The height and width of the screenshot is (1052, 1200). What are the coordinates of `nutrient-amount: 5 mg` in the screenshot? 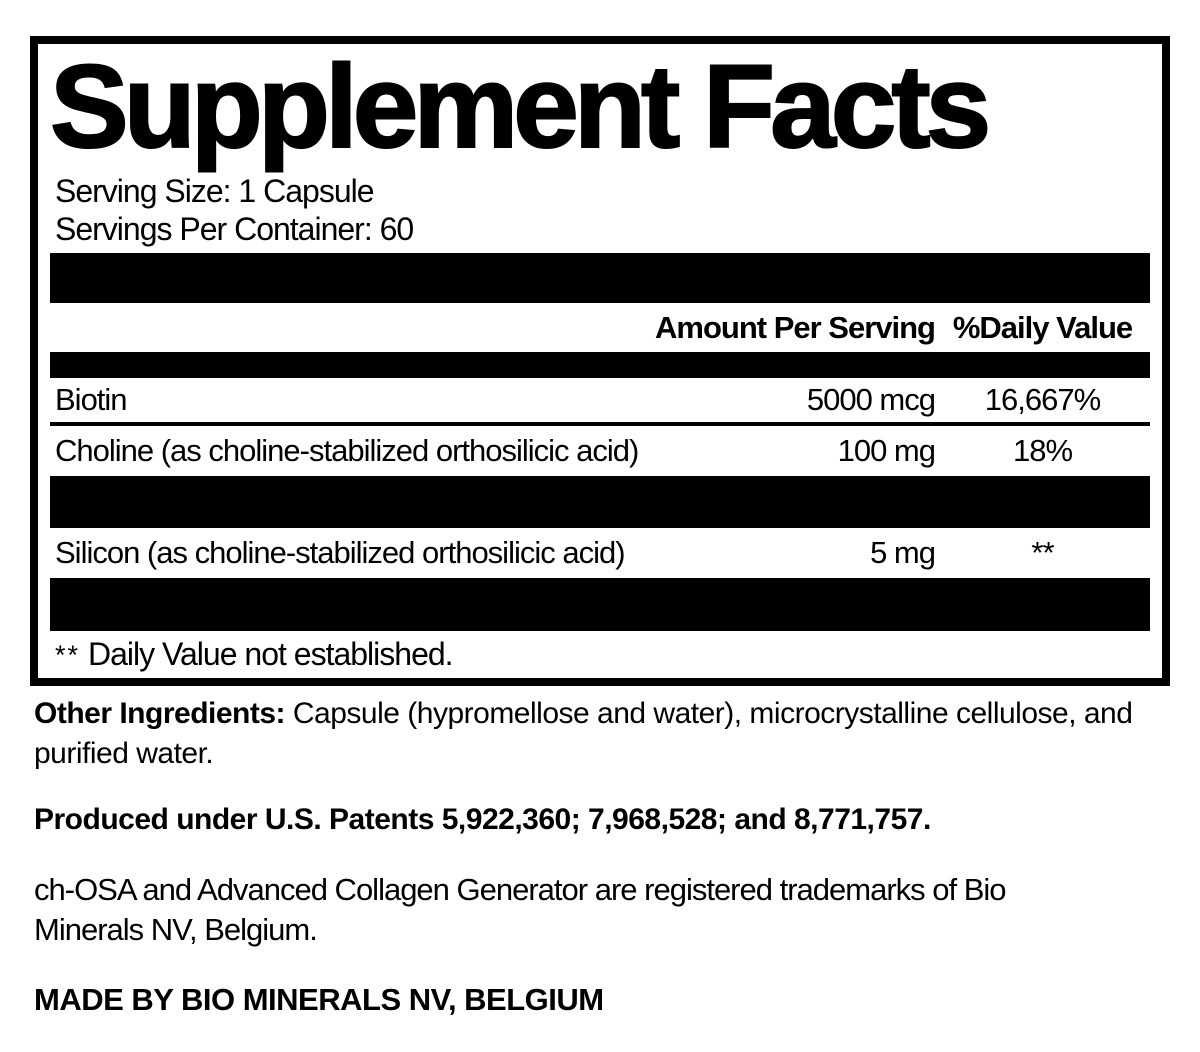 It's located at (903, 552).